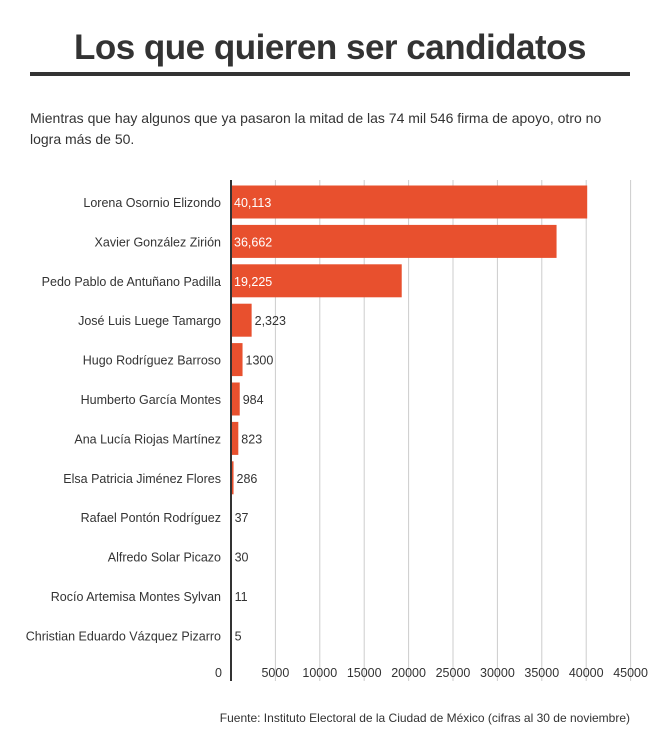  I want to click on data-label: 1300, so click(260, 361).